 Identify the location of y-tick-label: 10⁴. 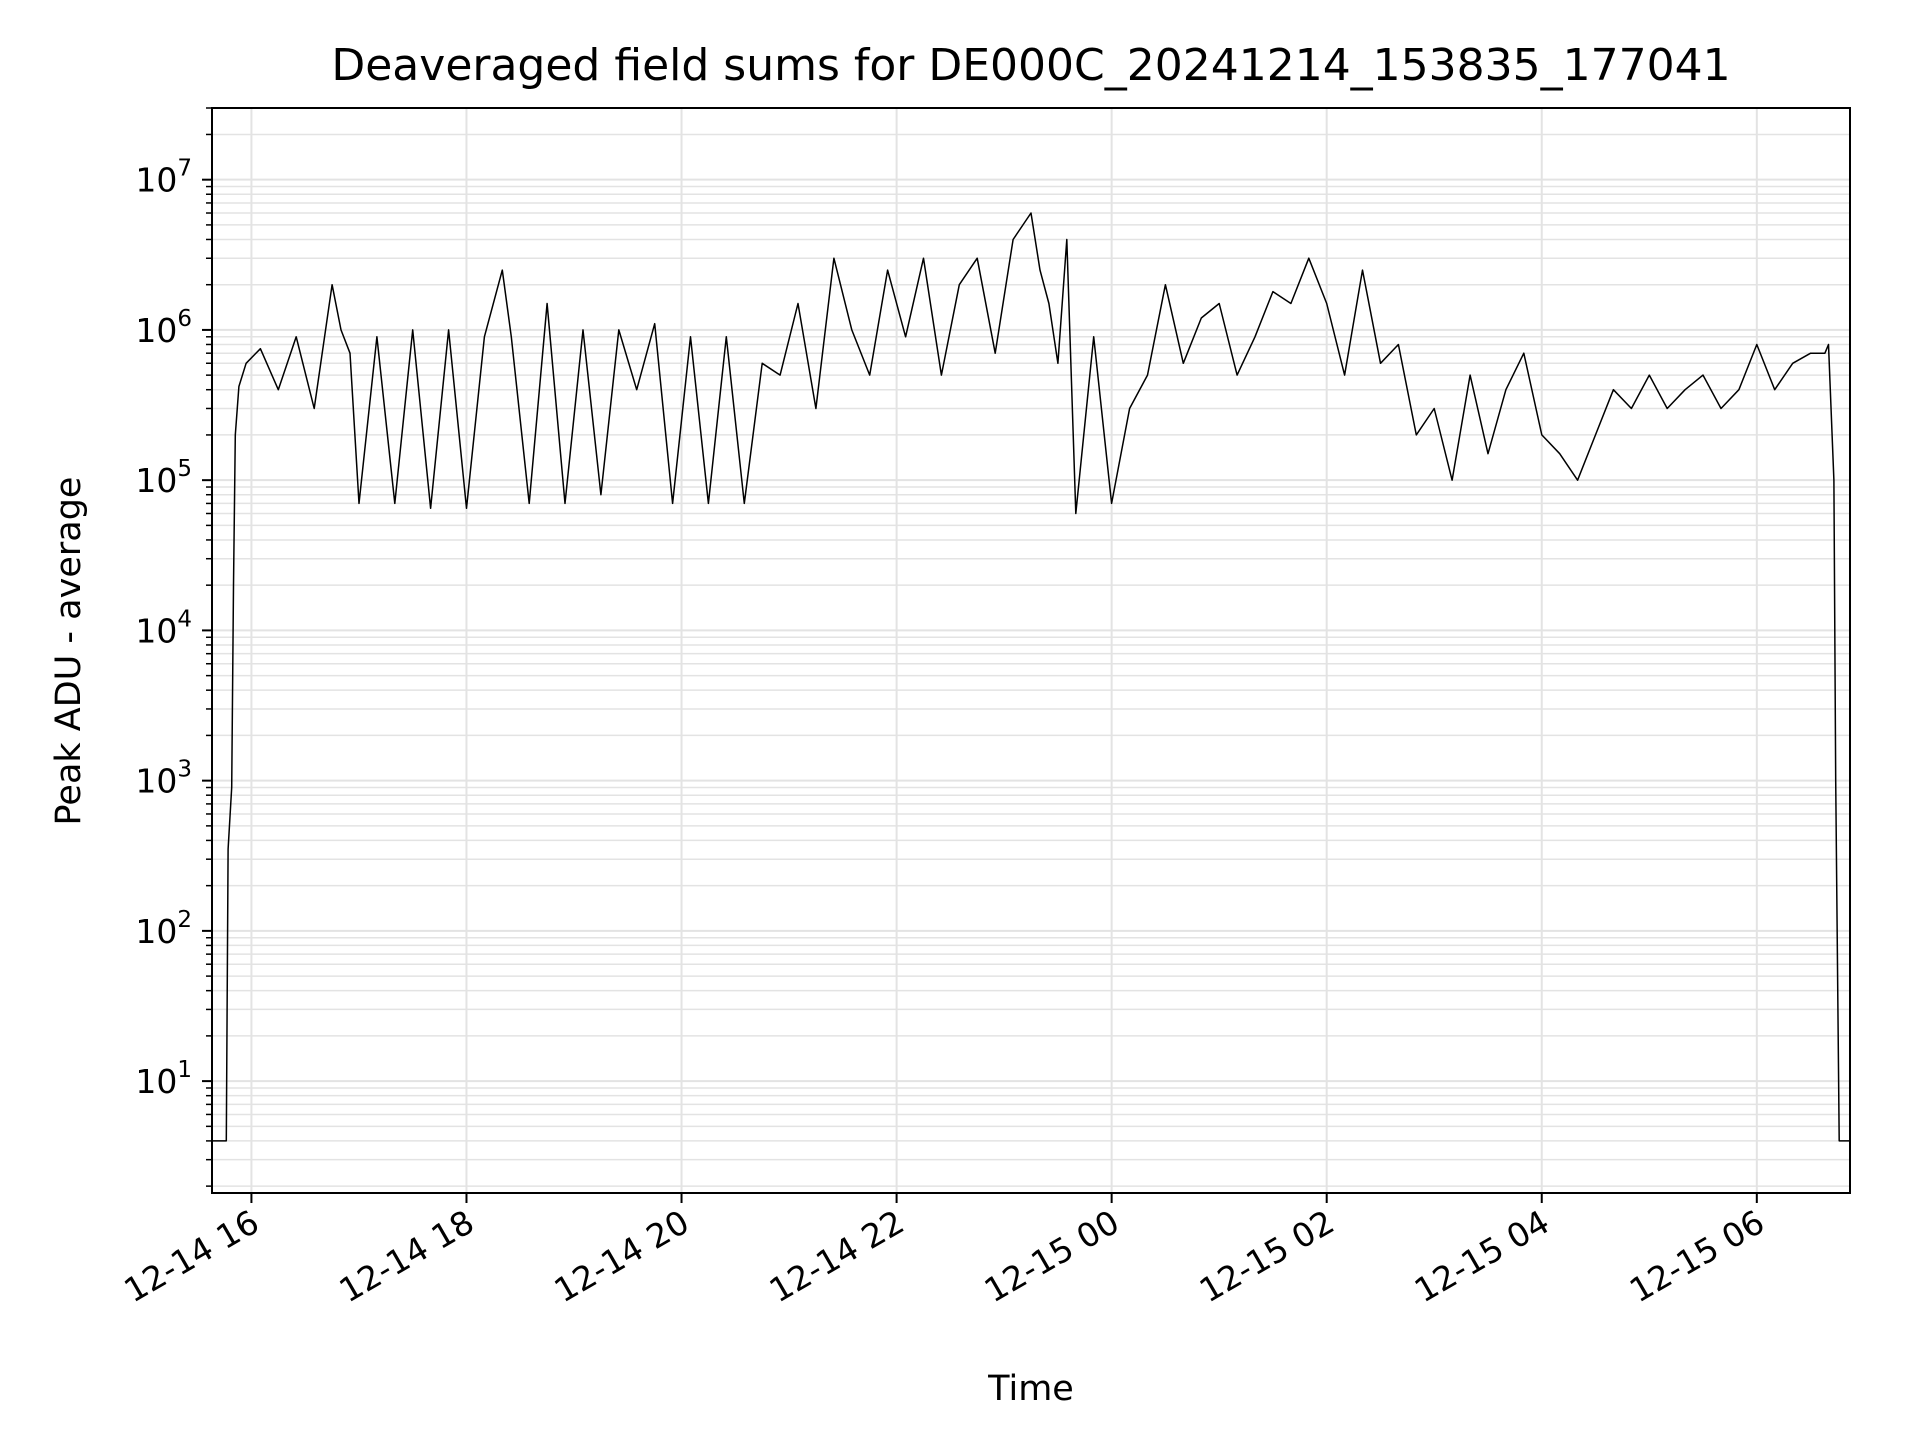
(163, 628).